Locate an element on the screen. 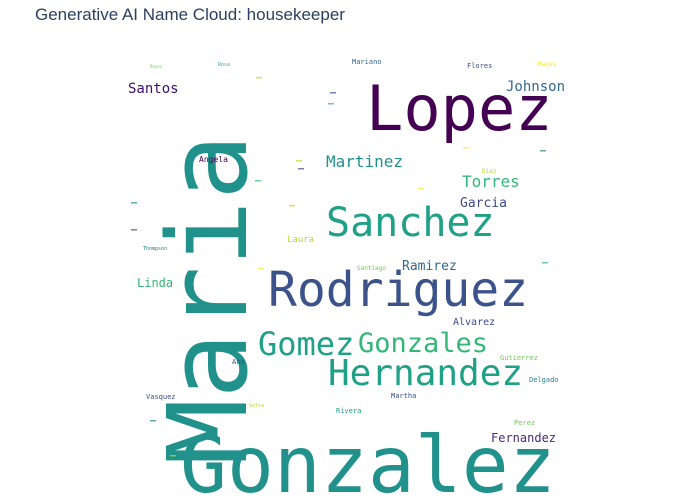 The image size is (700, 500). word-flores: Flores is located at coordinates (479, 66).